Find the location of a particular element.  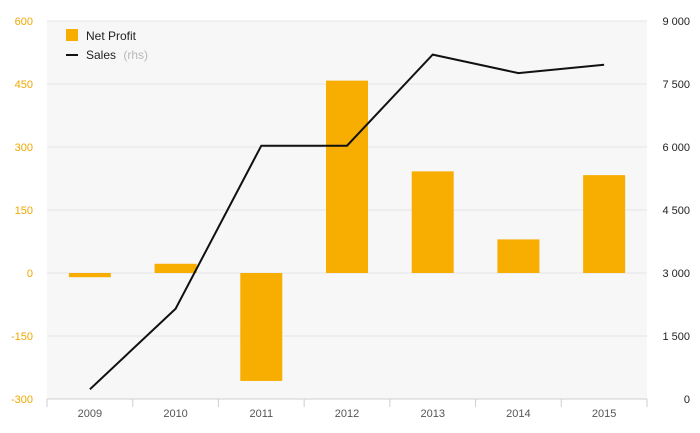

x-tick-label-2009: 2009 is located at coordinates (90, 414).